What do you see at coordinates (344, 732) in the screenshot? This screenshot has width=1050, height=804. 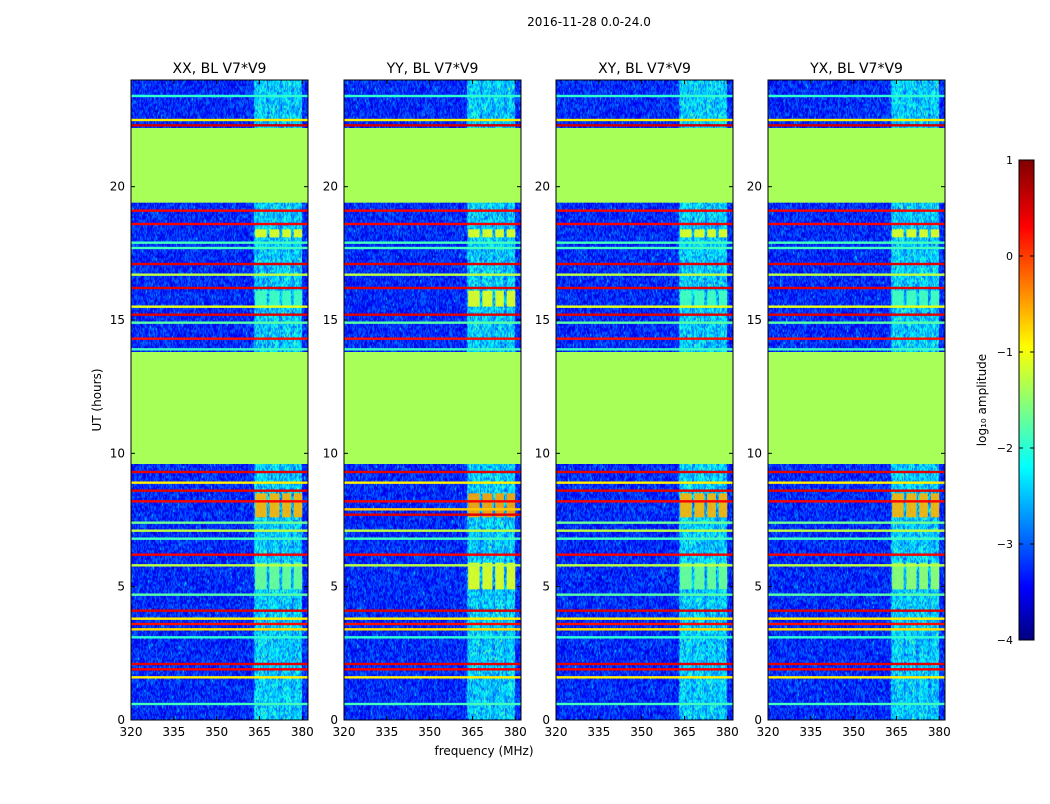 I see `x-tick-label: 320` at bounding box center [344, 732].